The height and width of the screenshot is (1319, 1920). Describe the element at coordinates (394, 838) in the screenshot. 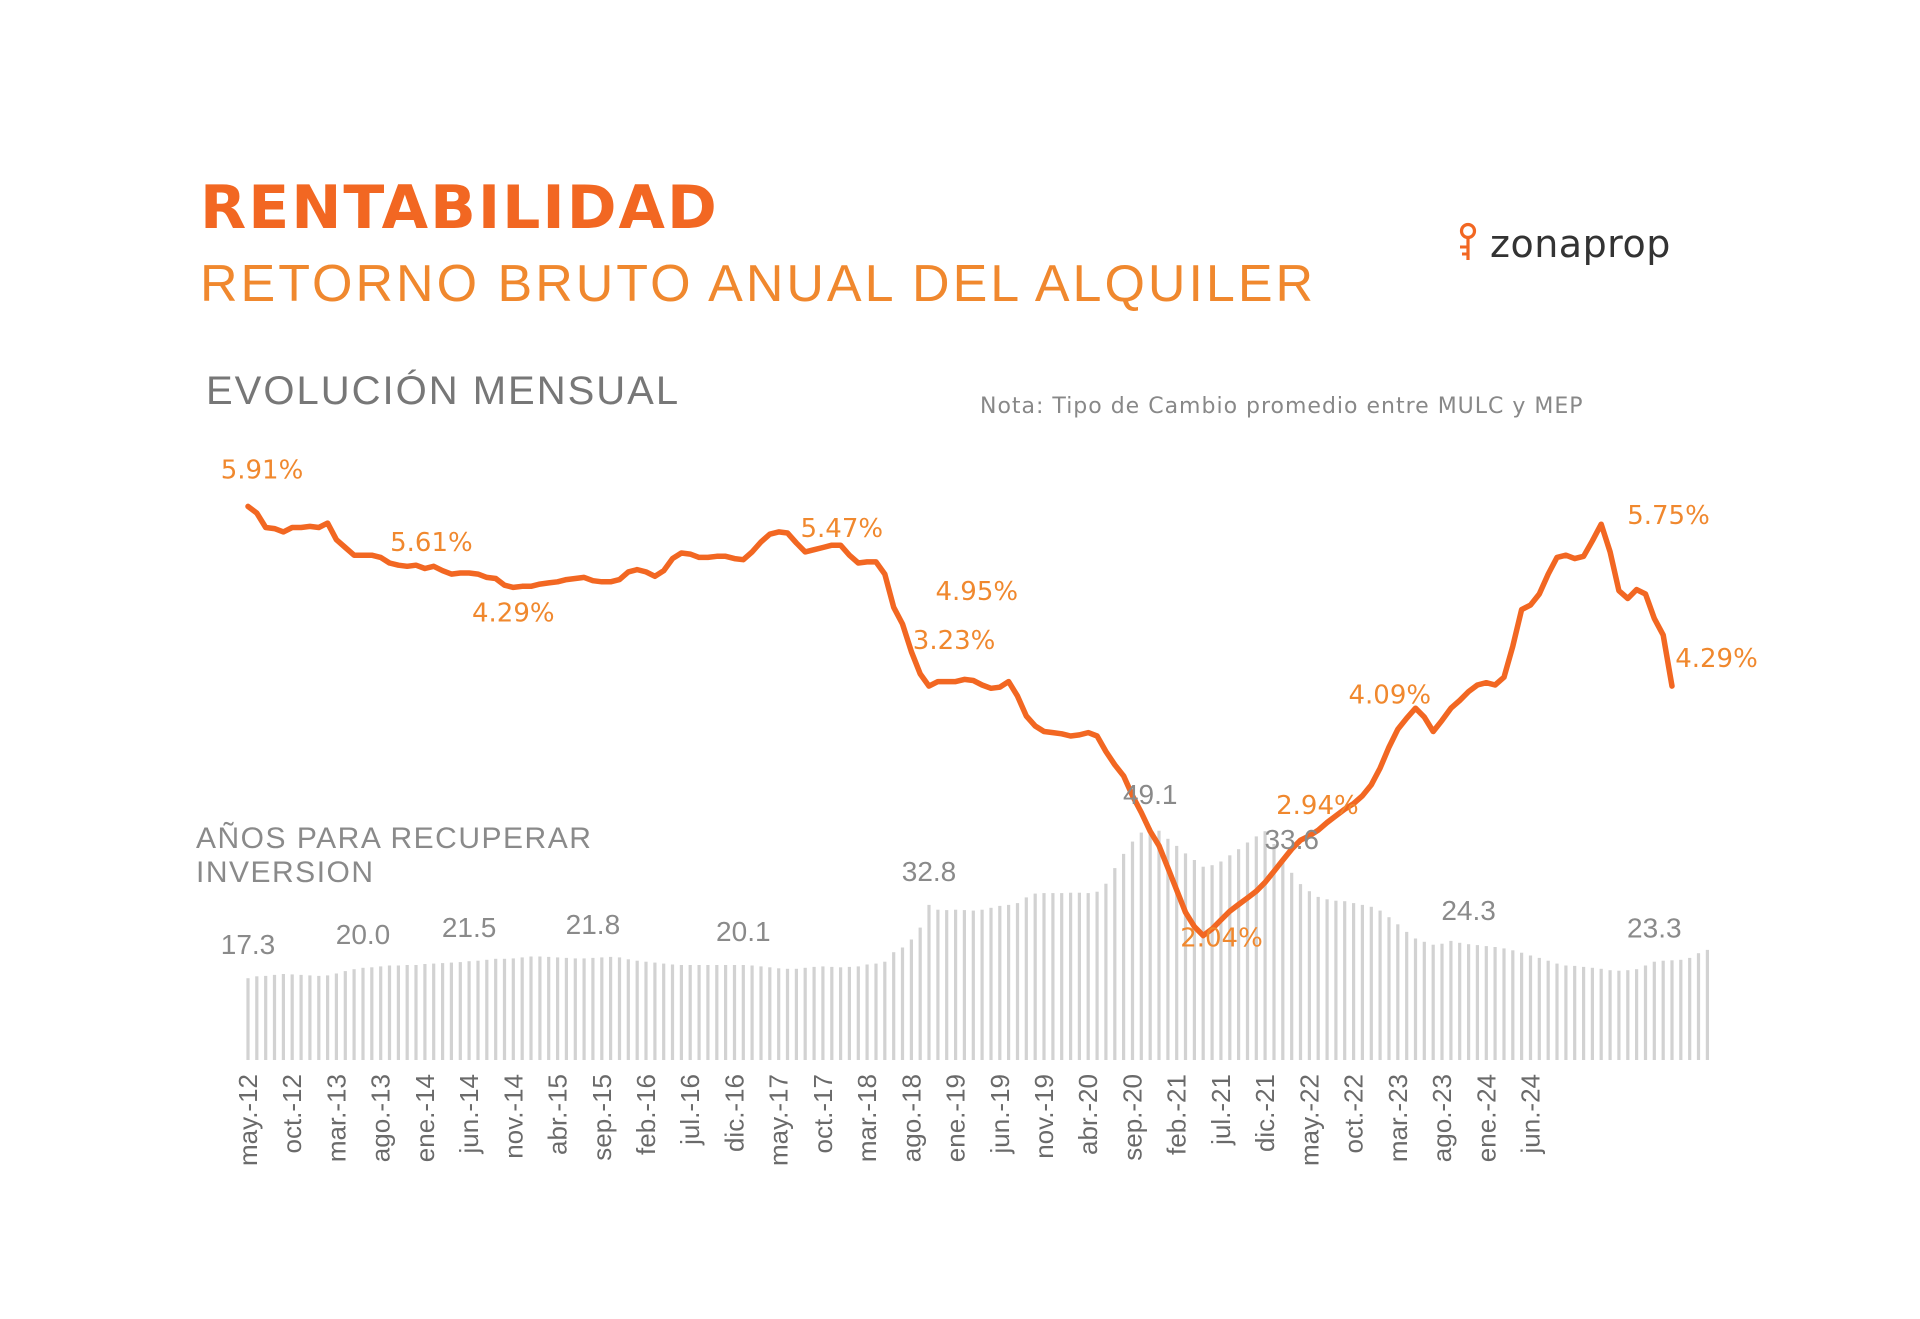

I see `bars-title-line1: AÑOS PARA RECUPERAR` at that location.